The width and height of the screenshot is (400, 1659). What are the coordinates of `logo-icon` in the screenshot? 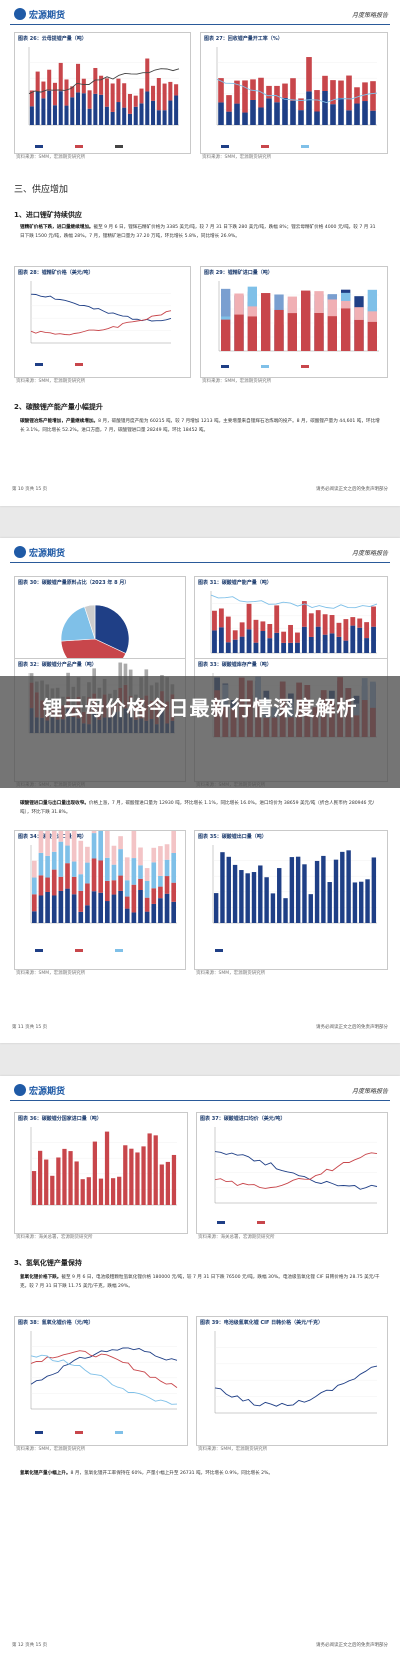 It's located at (20, 14).